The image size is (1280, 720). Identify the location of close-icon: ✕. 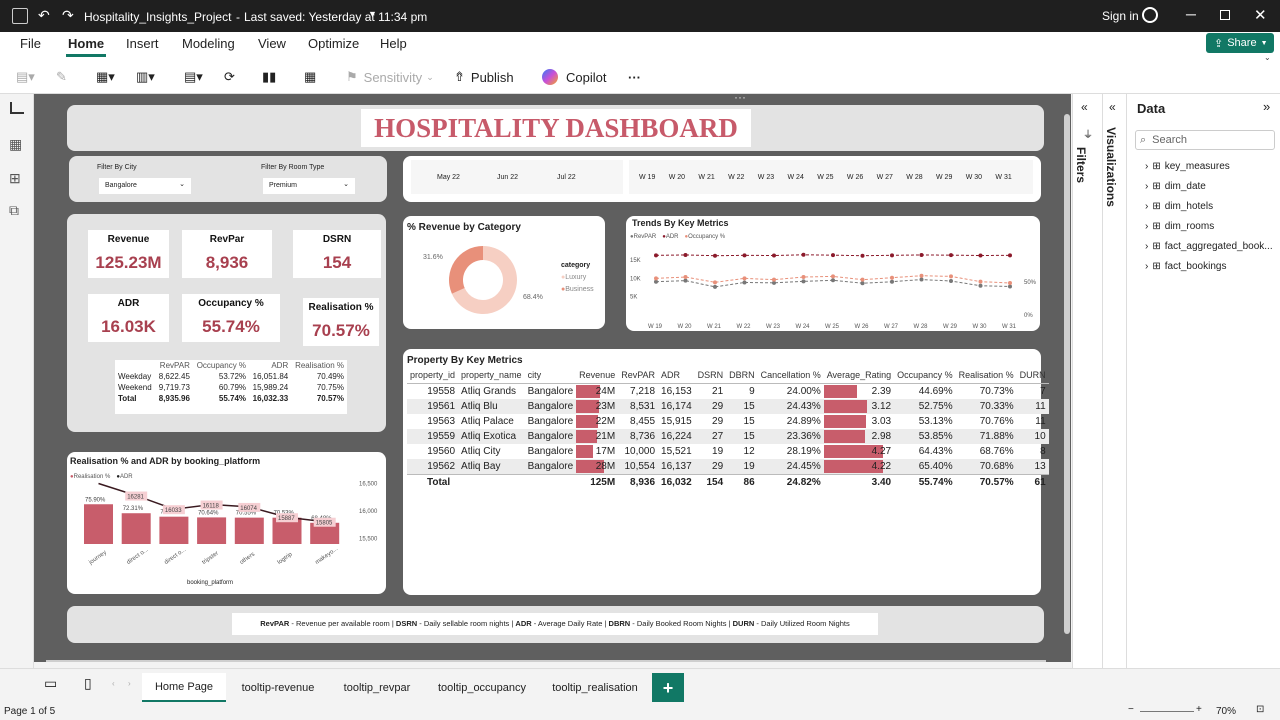
(1260, 15).